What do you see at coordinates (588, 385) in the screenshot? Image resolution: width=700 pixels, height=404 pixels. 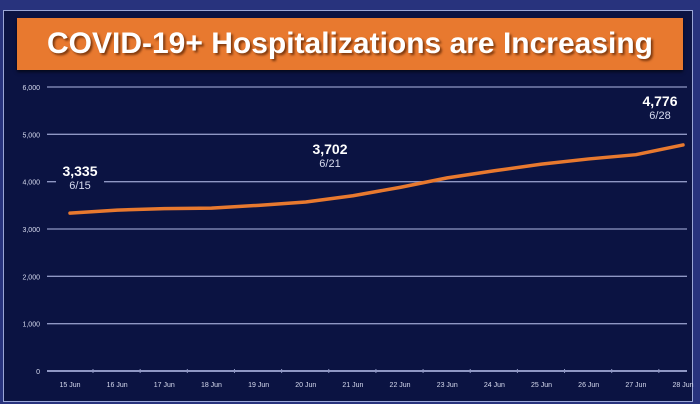 I see `x-tick-label: 26 Jun` at bounding box center [588, 385].